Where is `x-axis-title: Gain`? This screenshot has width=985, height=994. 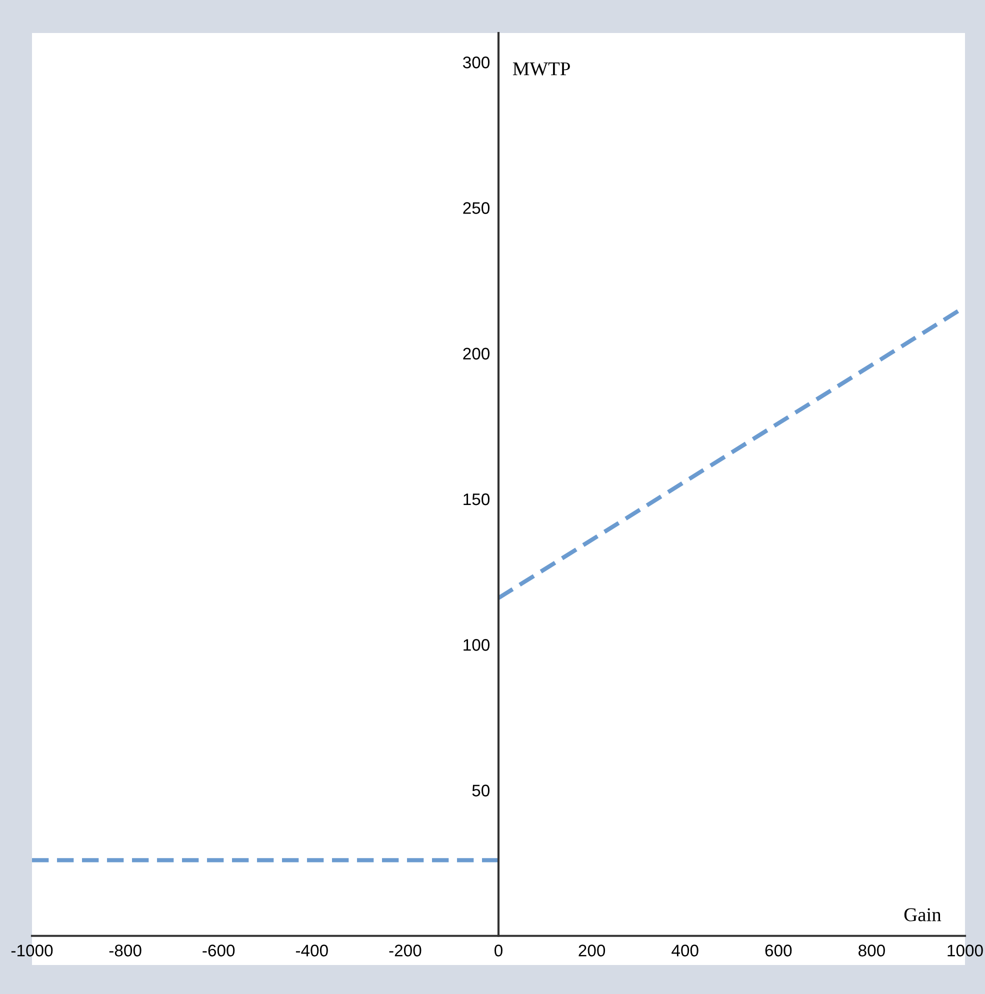
x-axis-title: Gain is located at coordinates (923, 915).